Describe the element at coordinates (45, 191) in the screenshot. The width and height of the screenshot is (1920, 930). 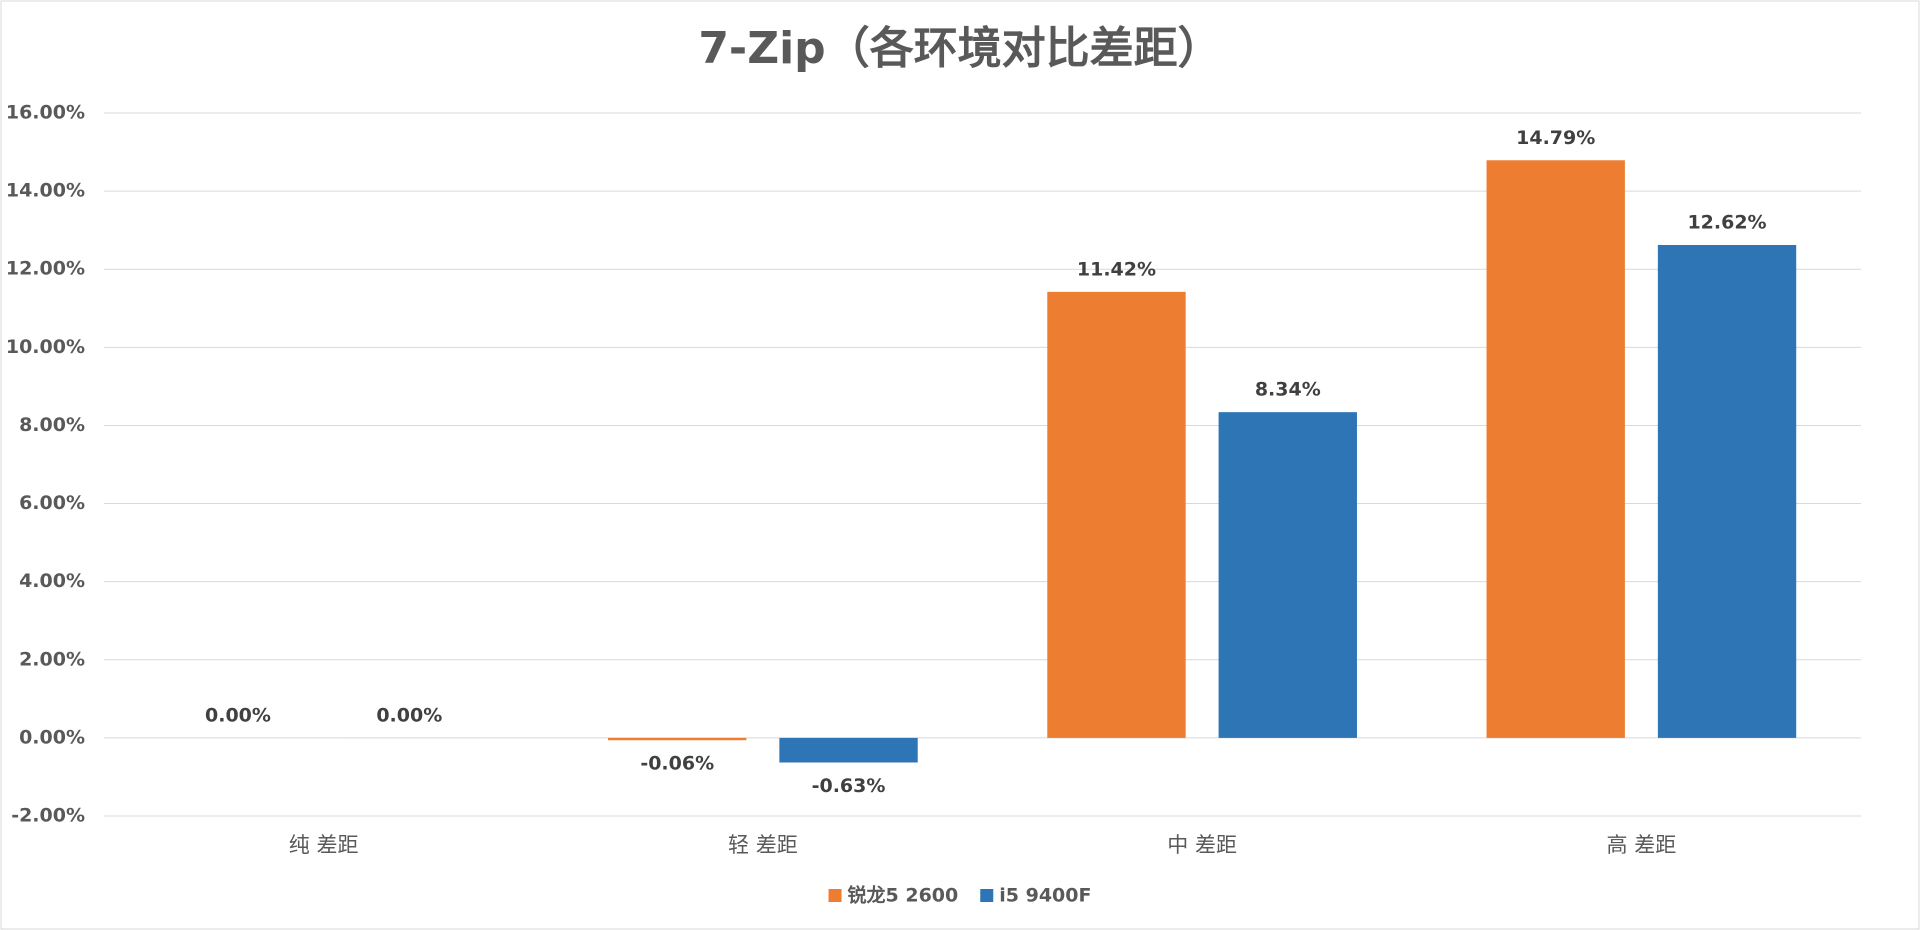
I see `y-tick-label: 14.00%` at that location.